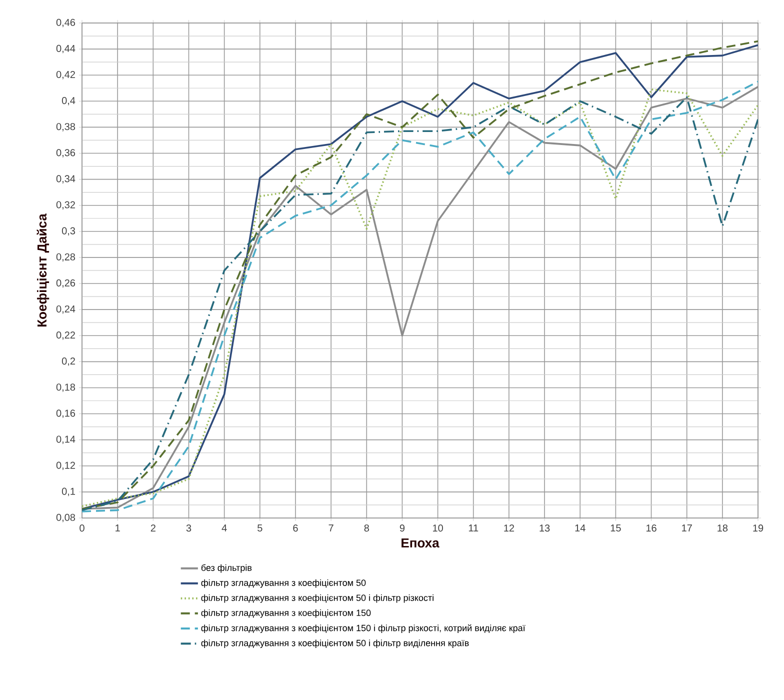 The width and height of the screenshot is (784, 700). What do you see at coordinates (65, 75) in the screenshot?
I see `y-tick-label: 0,42` at bounding box center [65, 75].